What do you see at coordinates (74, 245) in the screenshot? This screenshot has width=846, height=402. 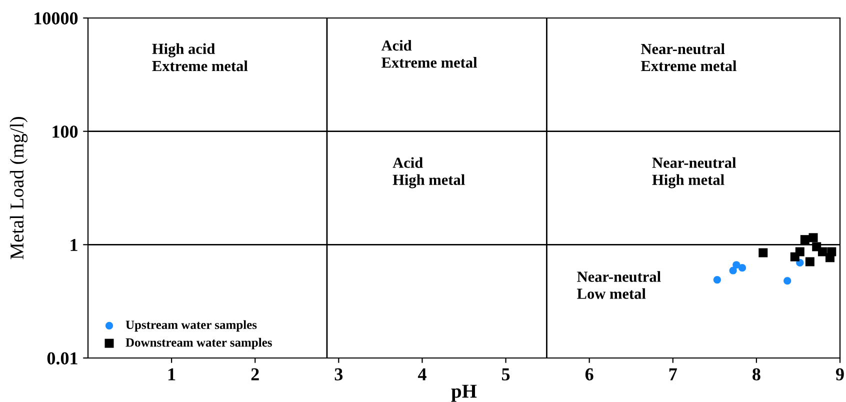 I see `y-tick-label: 1` at bounding box center [74, 245].